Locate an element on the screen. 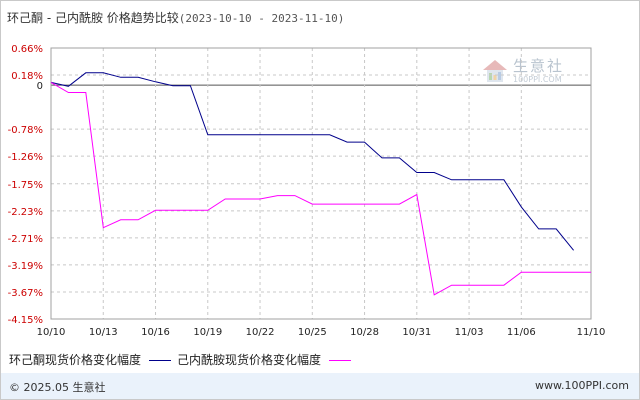  y-tick-label: -0.78% is located at coordinates (25, 130).